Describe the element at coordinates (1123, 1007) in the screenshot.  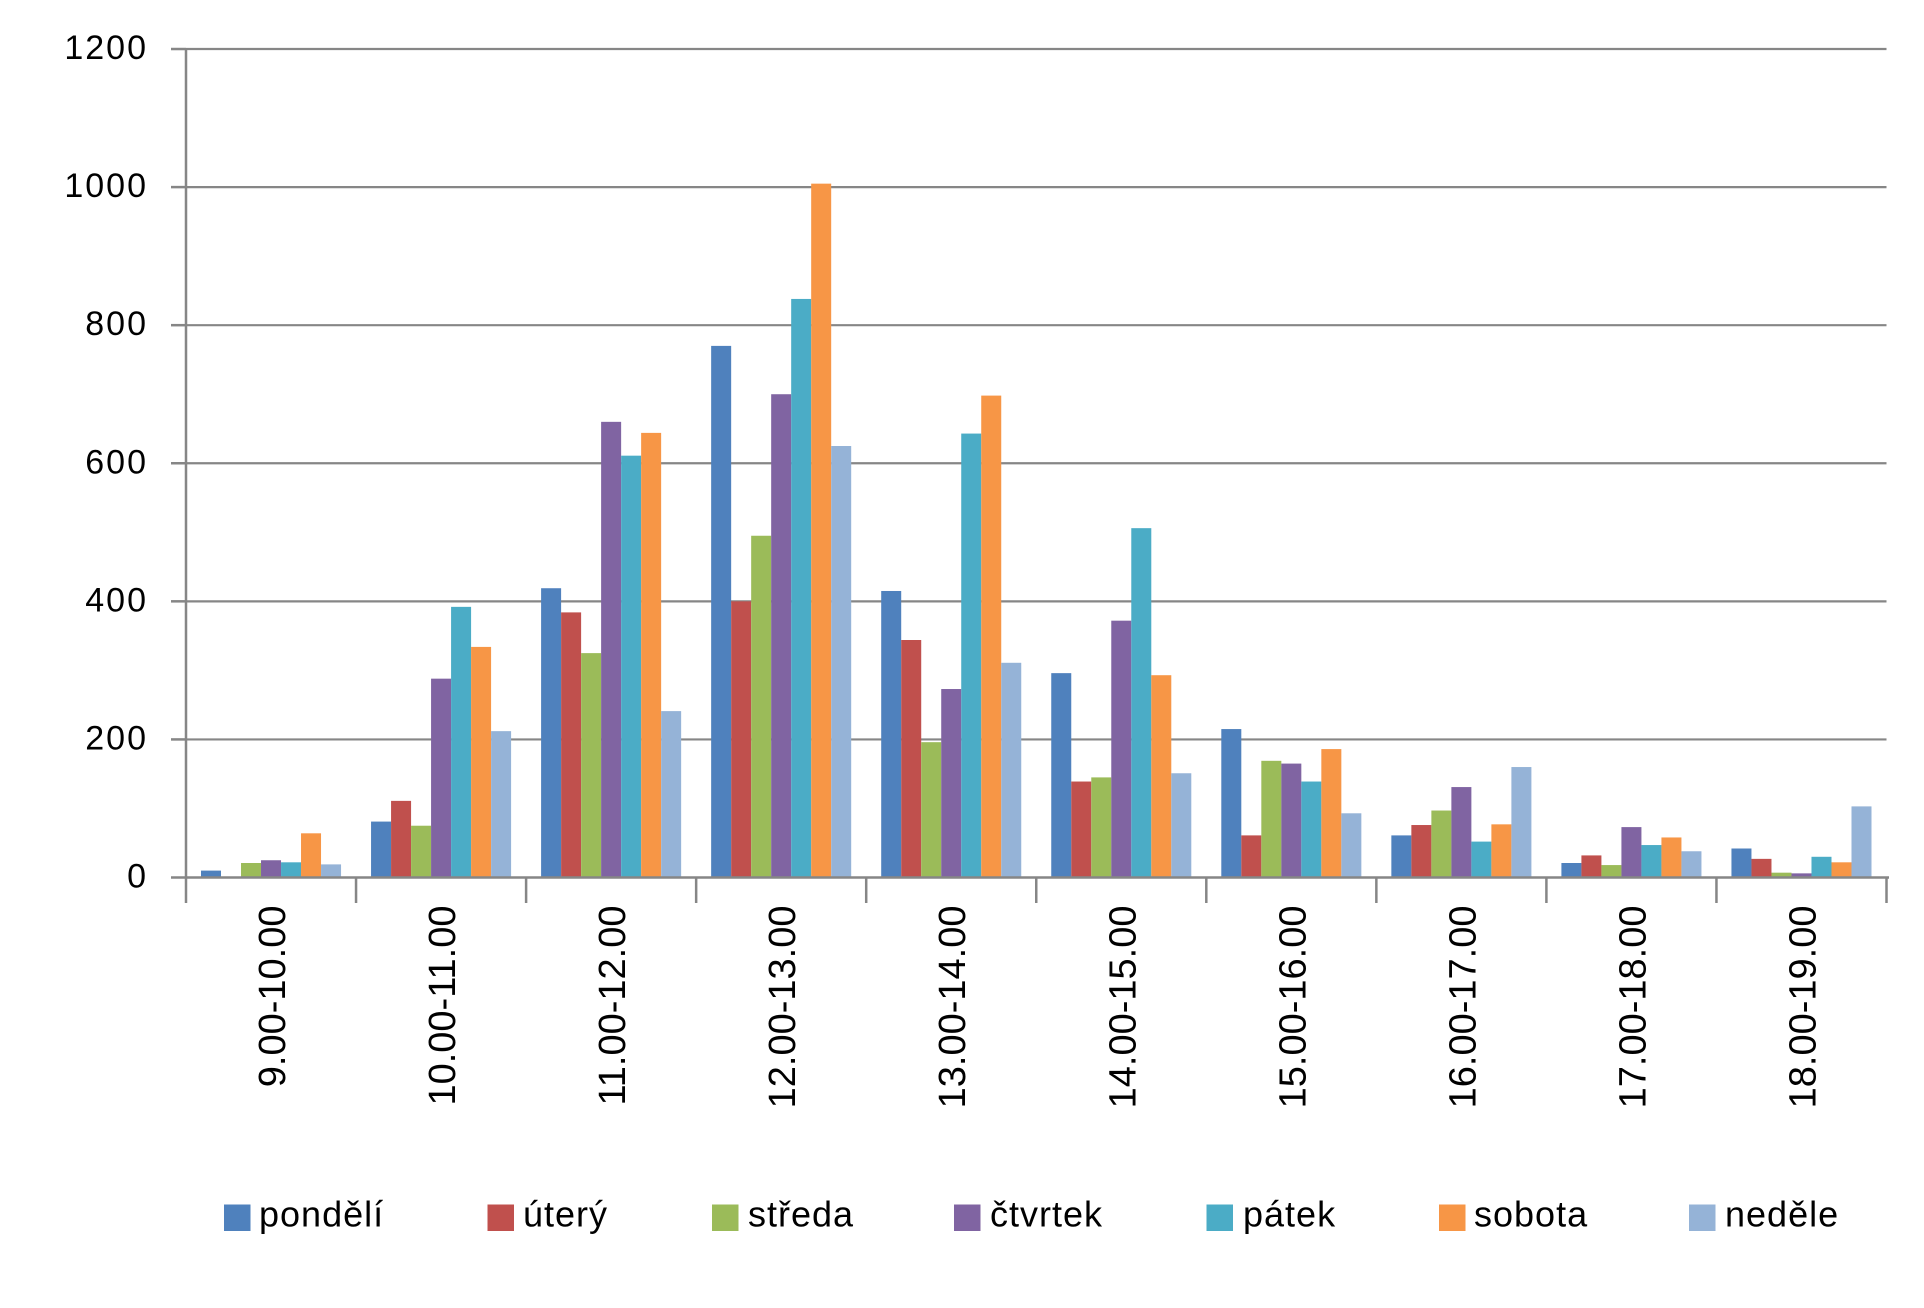
I see `svg-text: 14.00-15.00` at that location.